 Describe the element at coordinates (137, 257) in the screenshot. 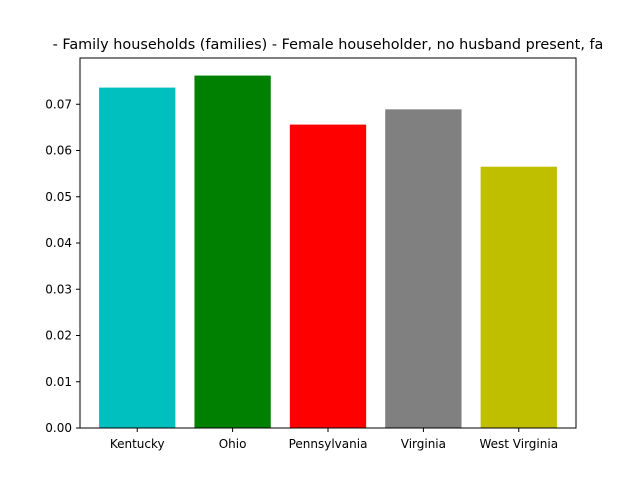

I see `bar-kentucky` at that location.